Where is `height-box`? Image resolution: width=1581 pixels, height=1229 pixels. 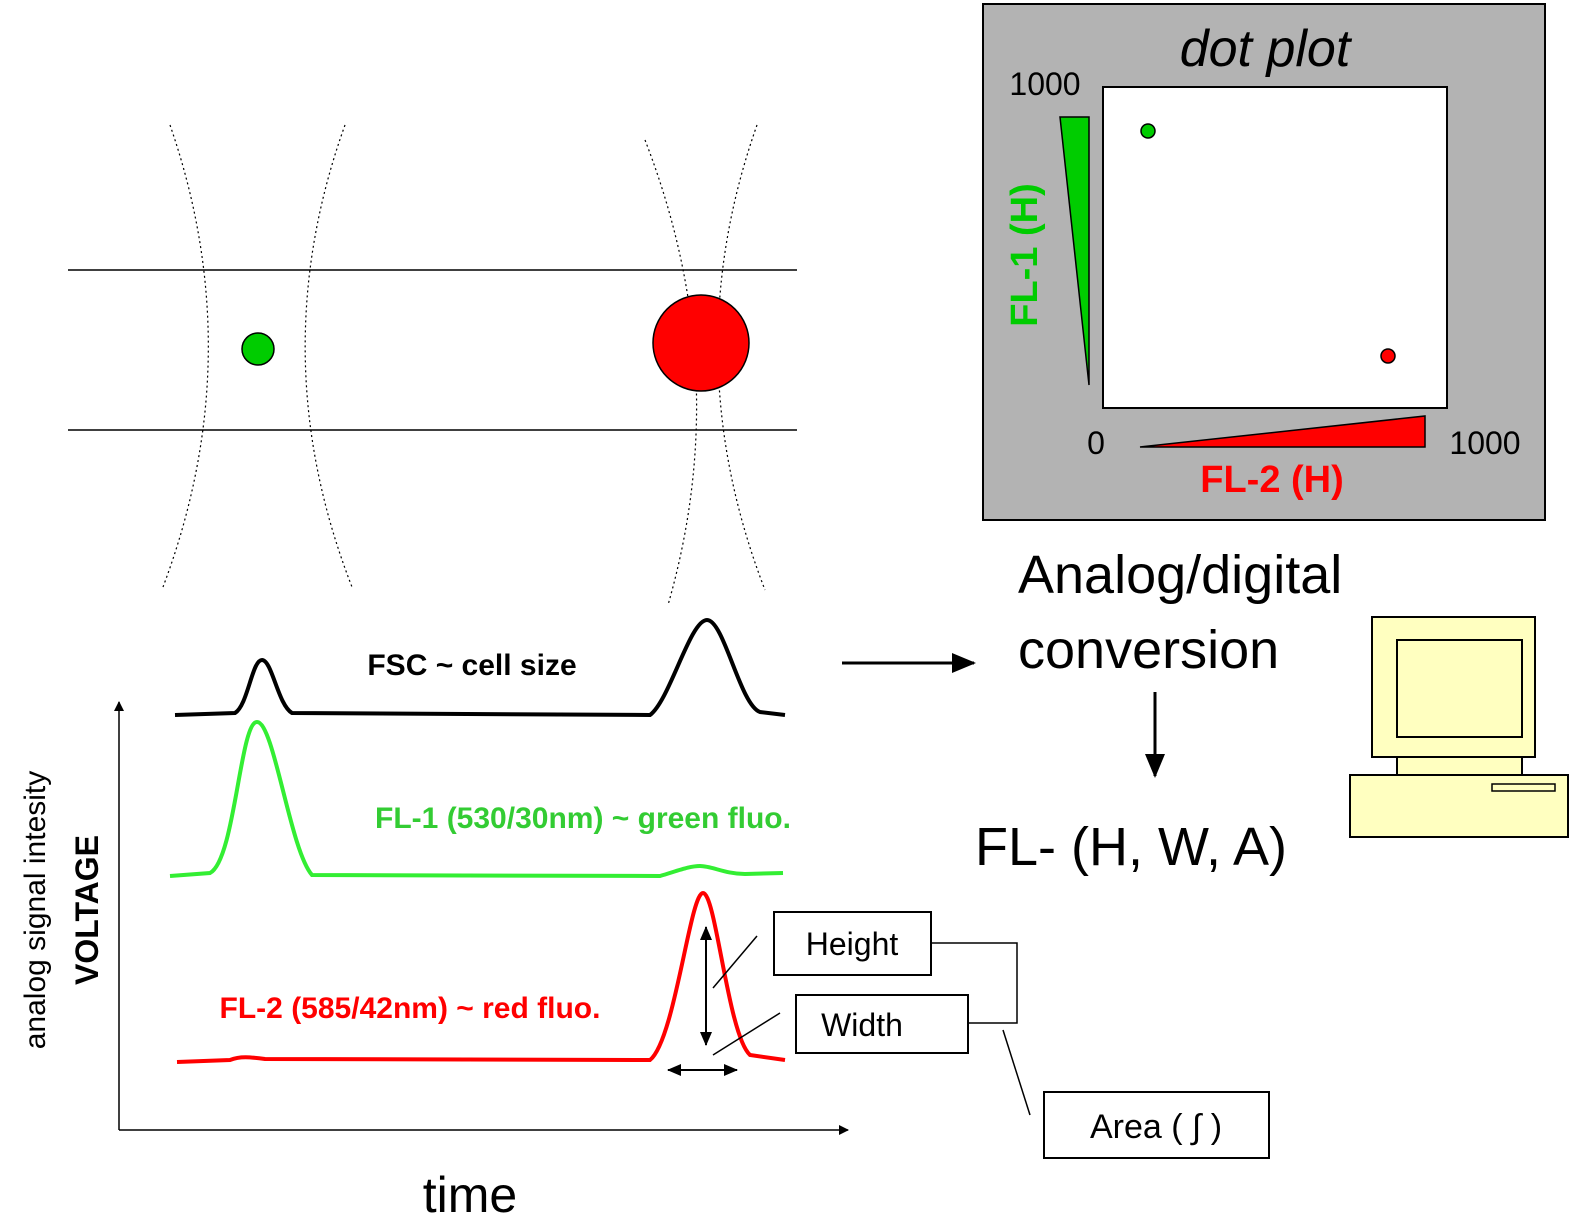 height-box is located at coordinates (852, 943).